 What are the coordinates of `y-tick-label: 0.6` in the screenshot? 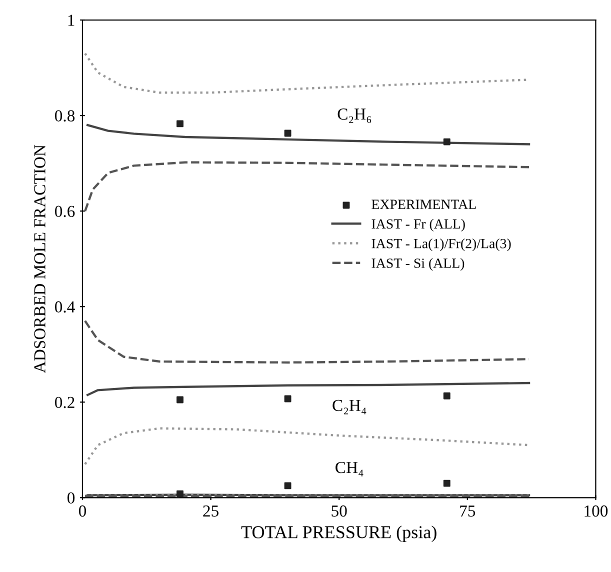 It's located at (64, 212).